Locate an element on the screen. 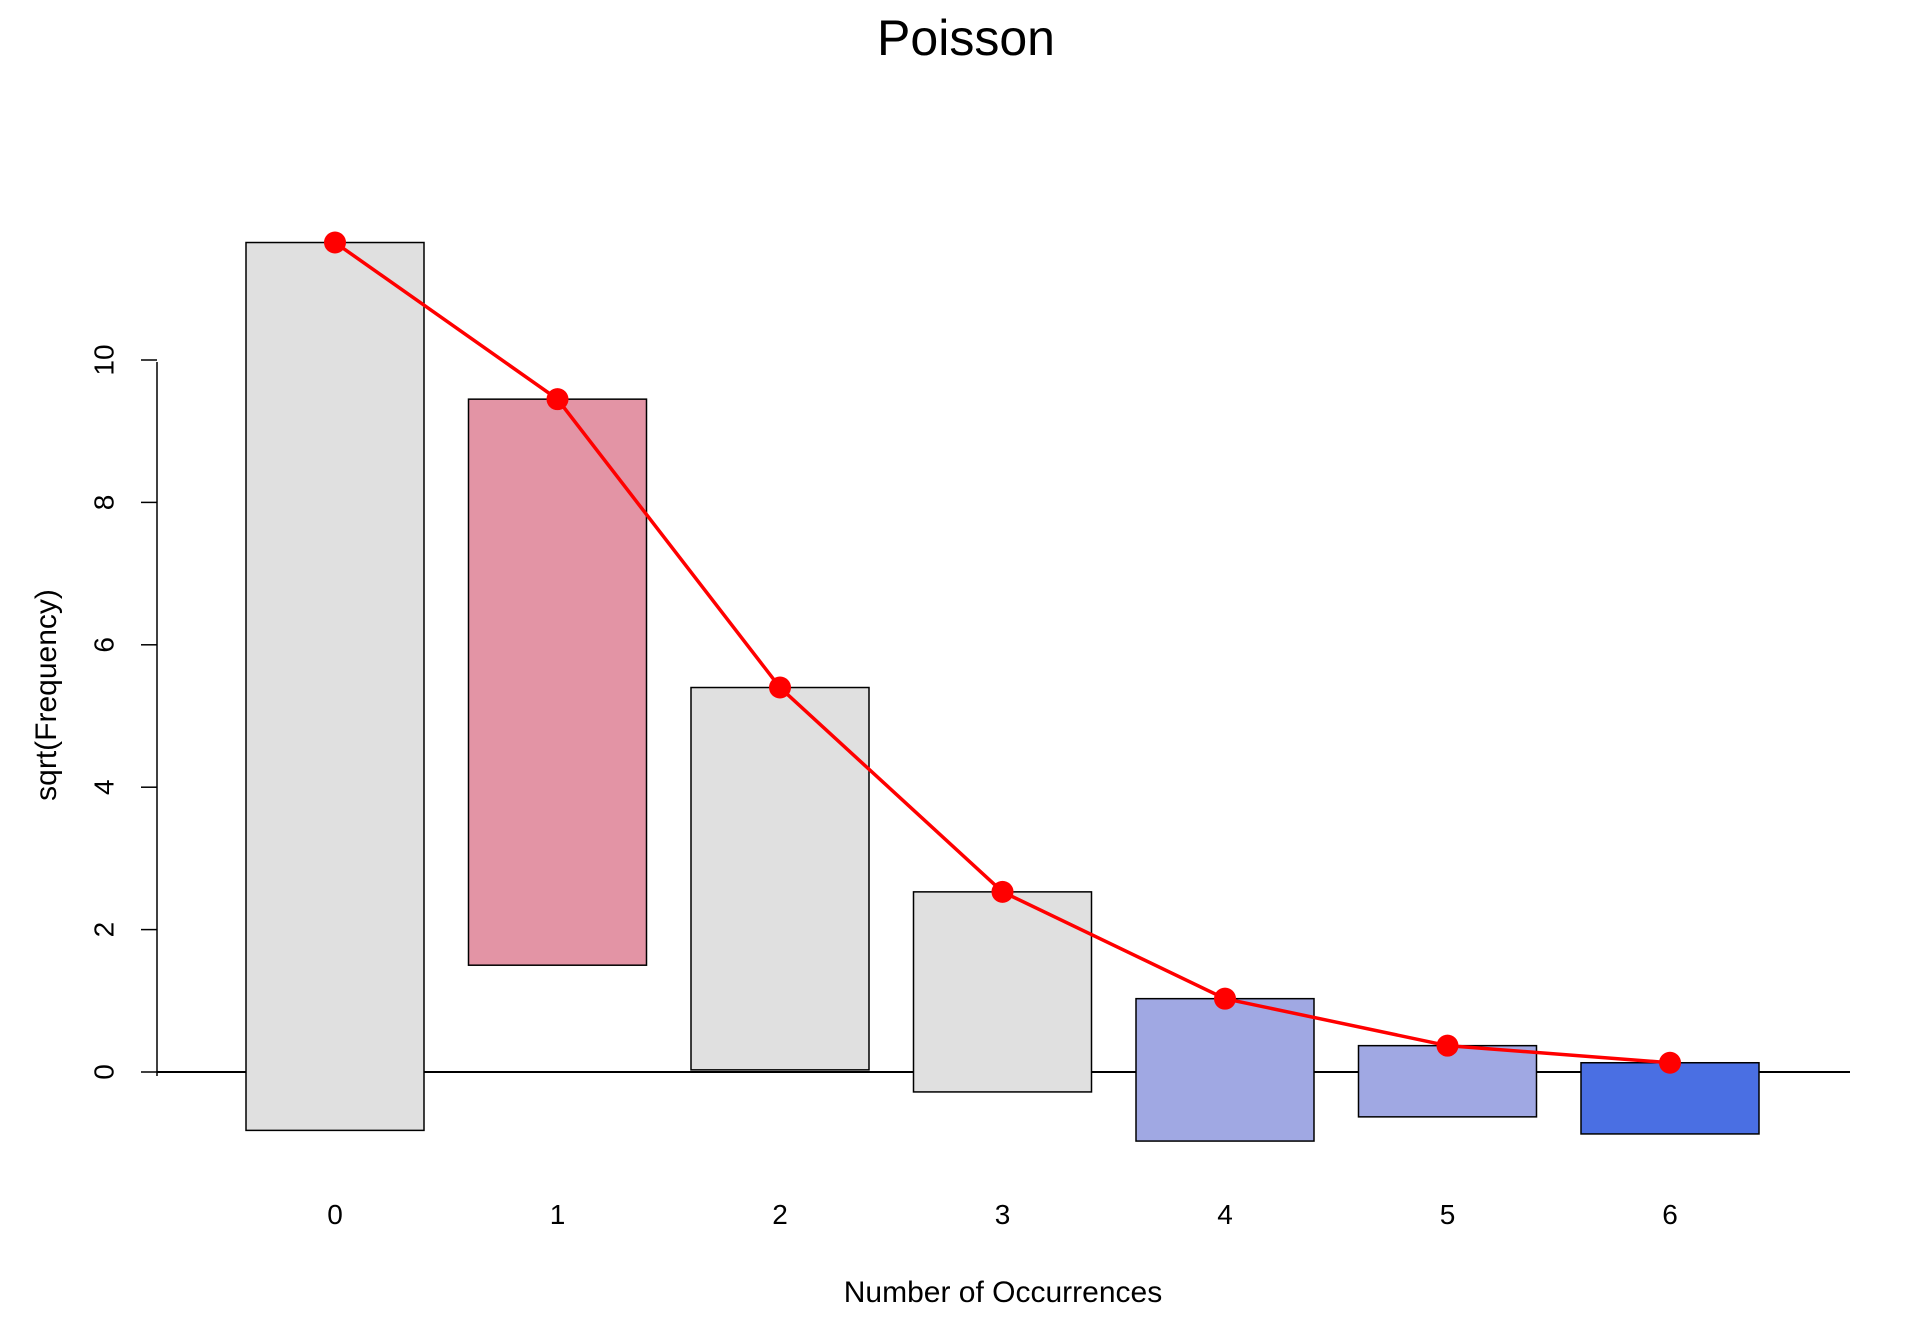  x-tick-label: 5 is located at coordinates (1448, 1214).